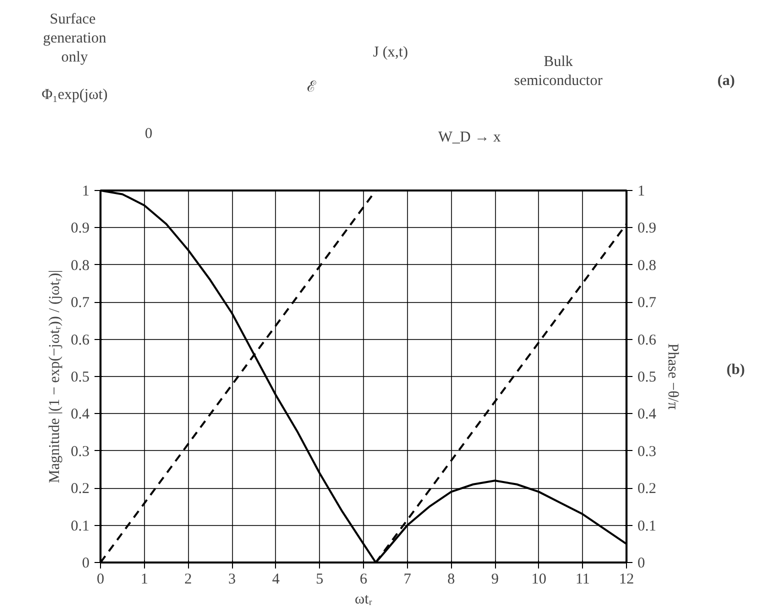 This screenshot has width=776, height=613. I want to click on x-tick-label: 4, so click(276, 580).